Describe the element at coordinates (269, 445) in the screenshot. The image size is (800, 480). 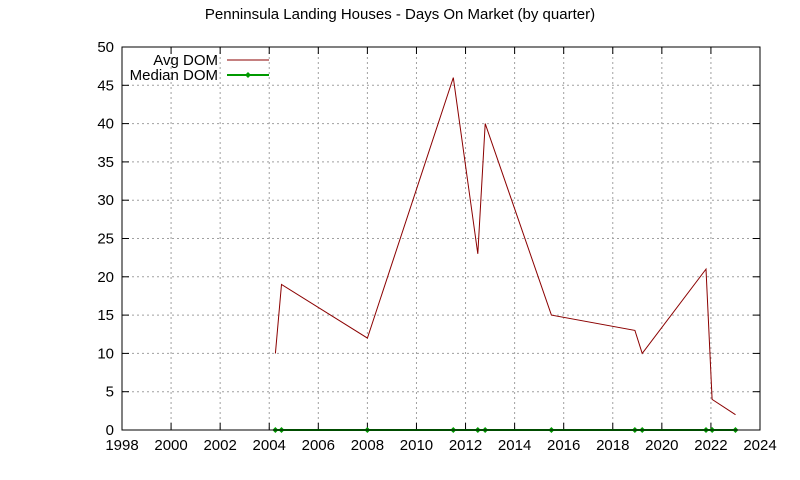
I see `x-tick-label: 2004` at that location.